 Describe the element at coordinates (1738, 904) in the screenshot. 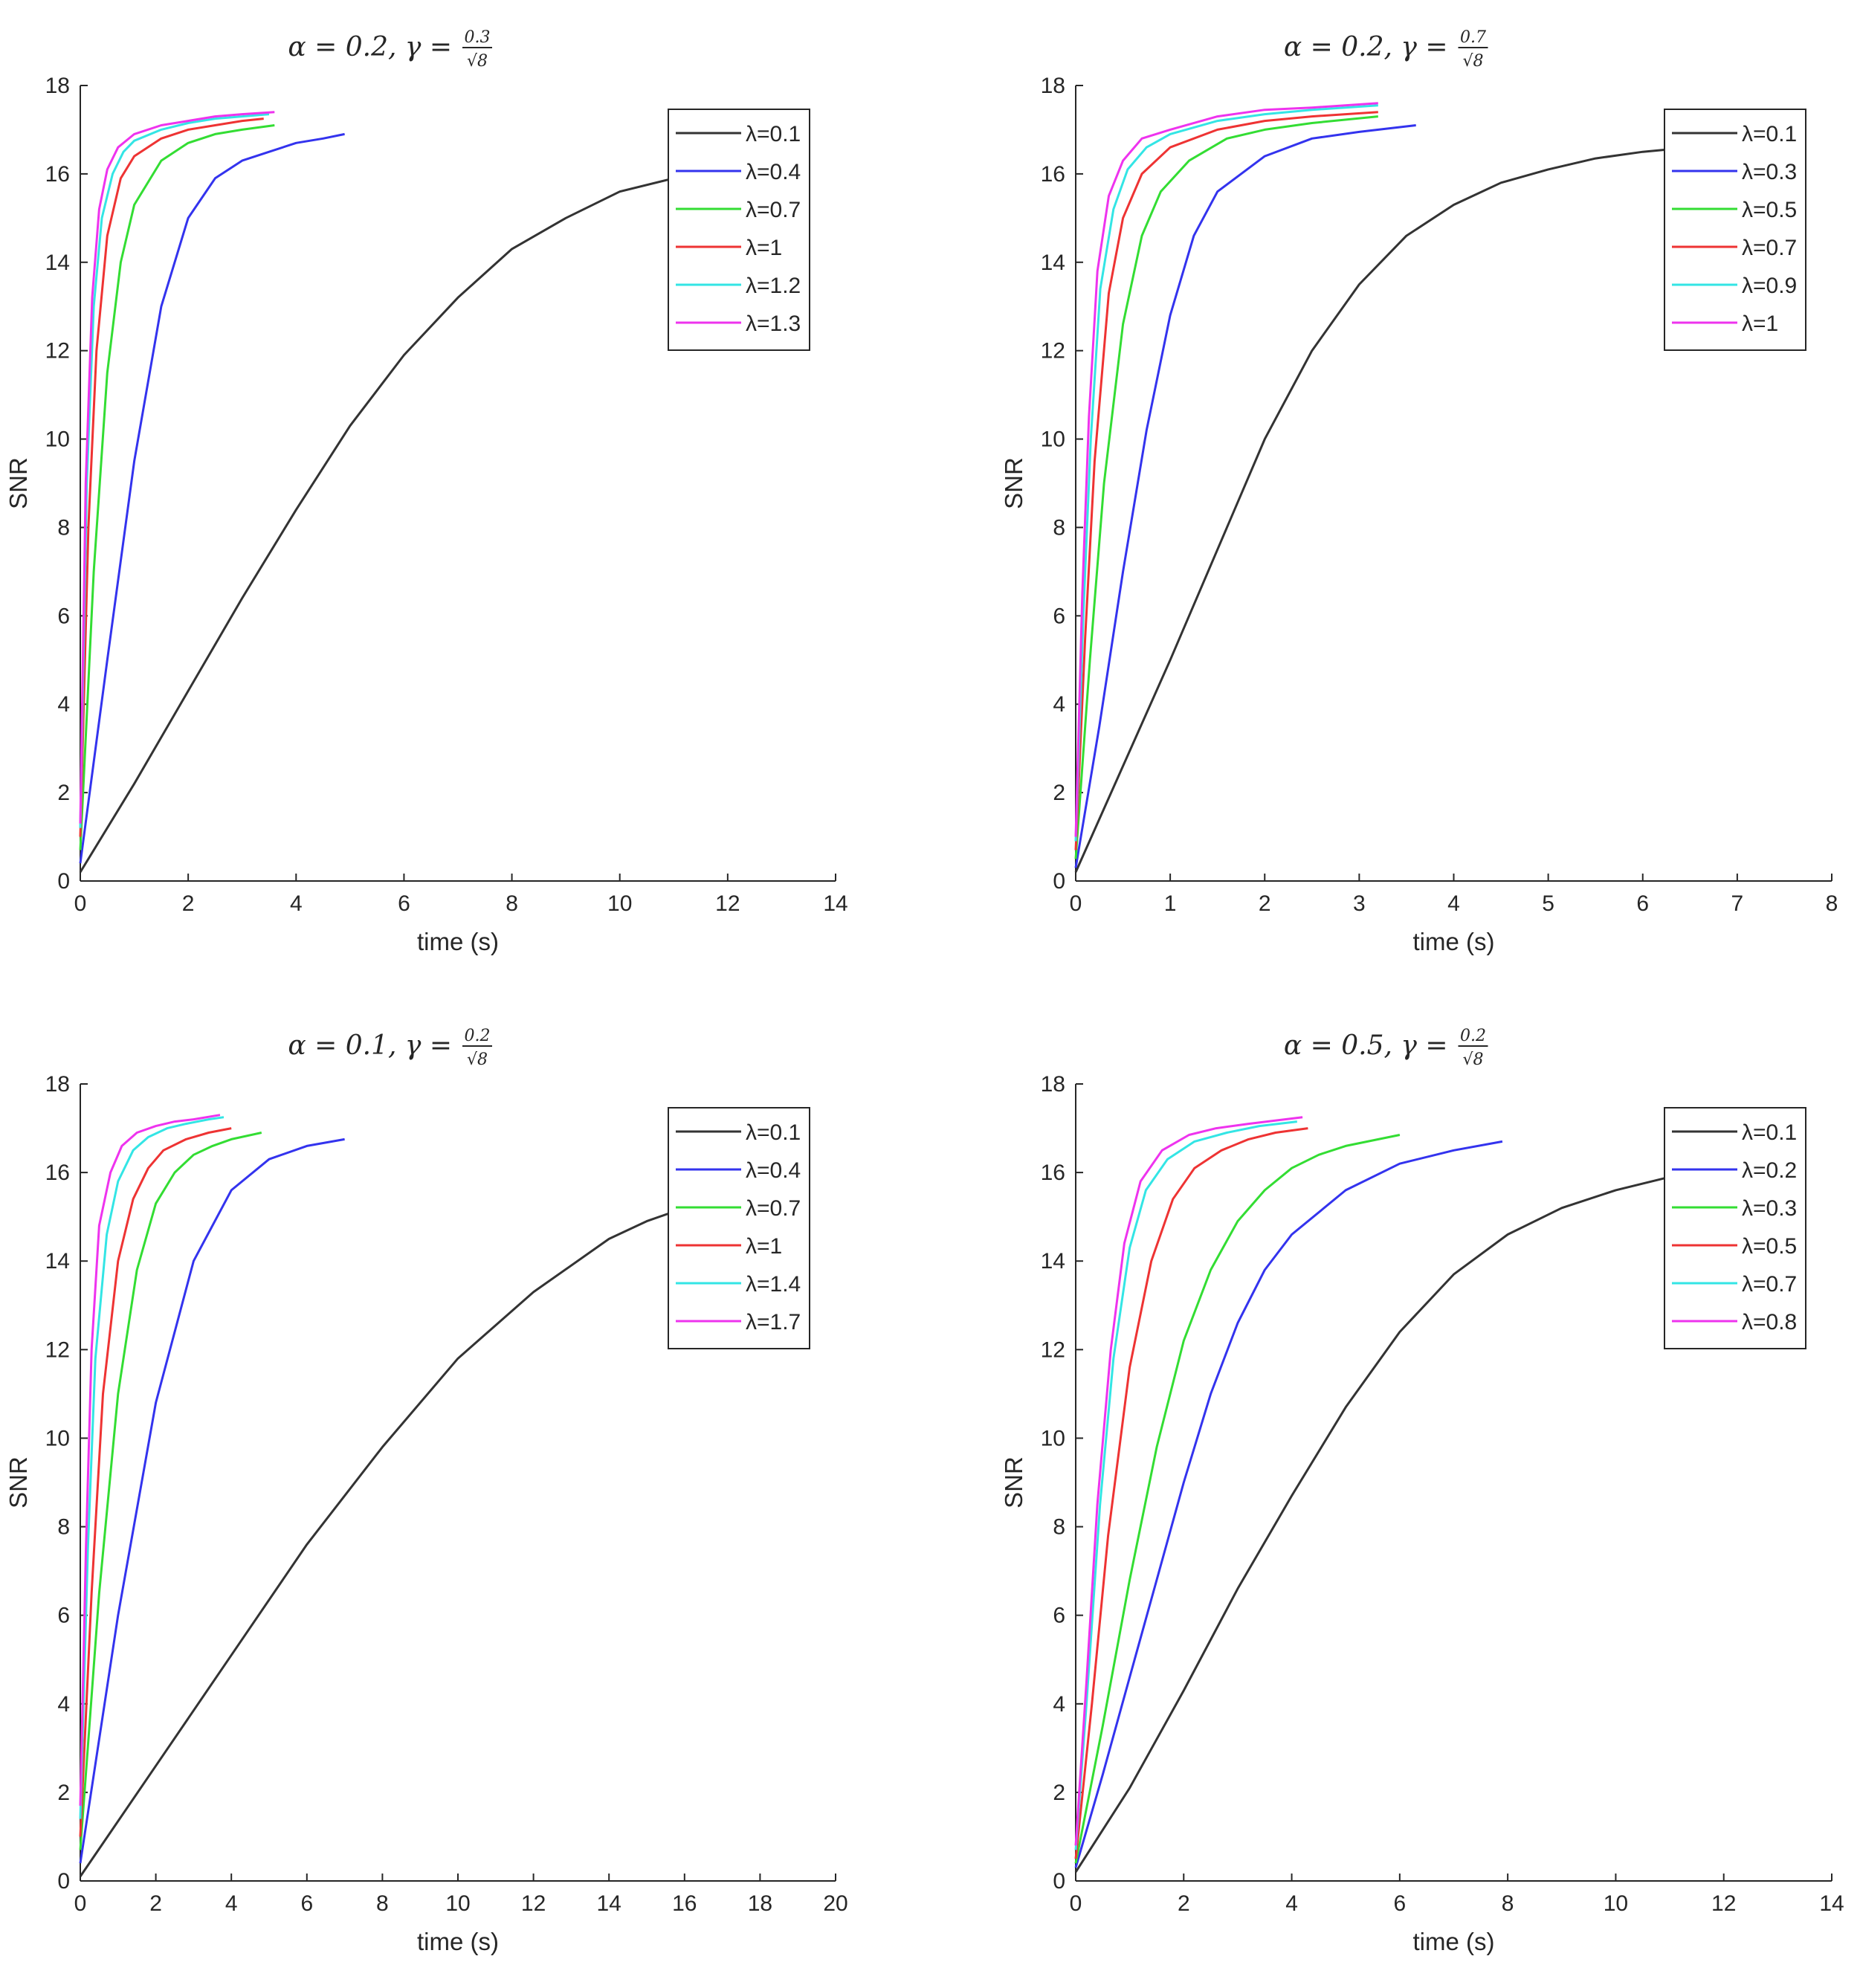

I see `x-tick-label: 7` at that location.